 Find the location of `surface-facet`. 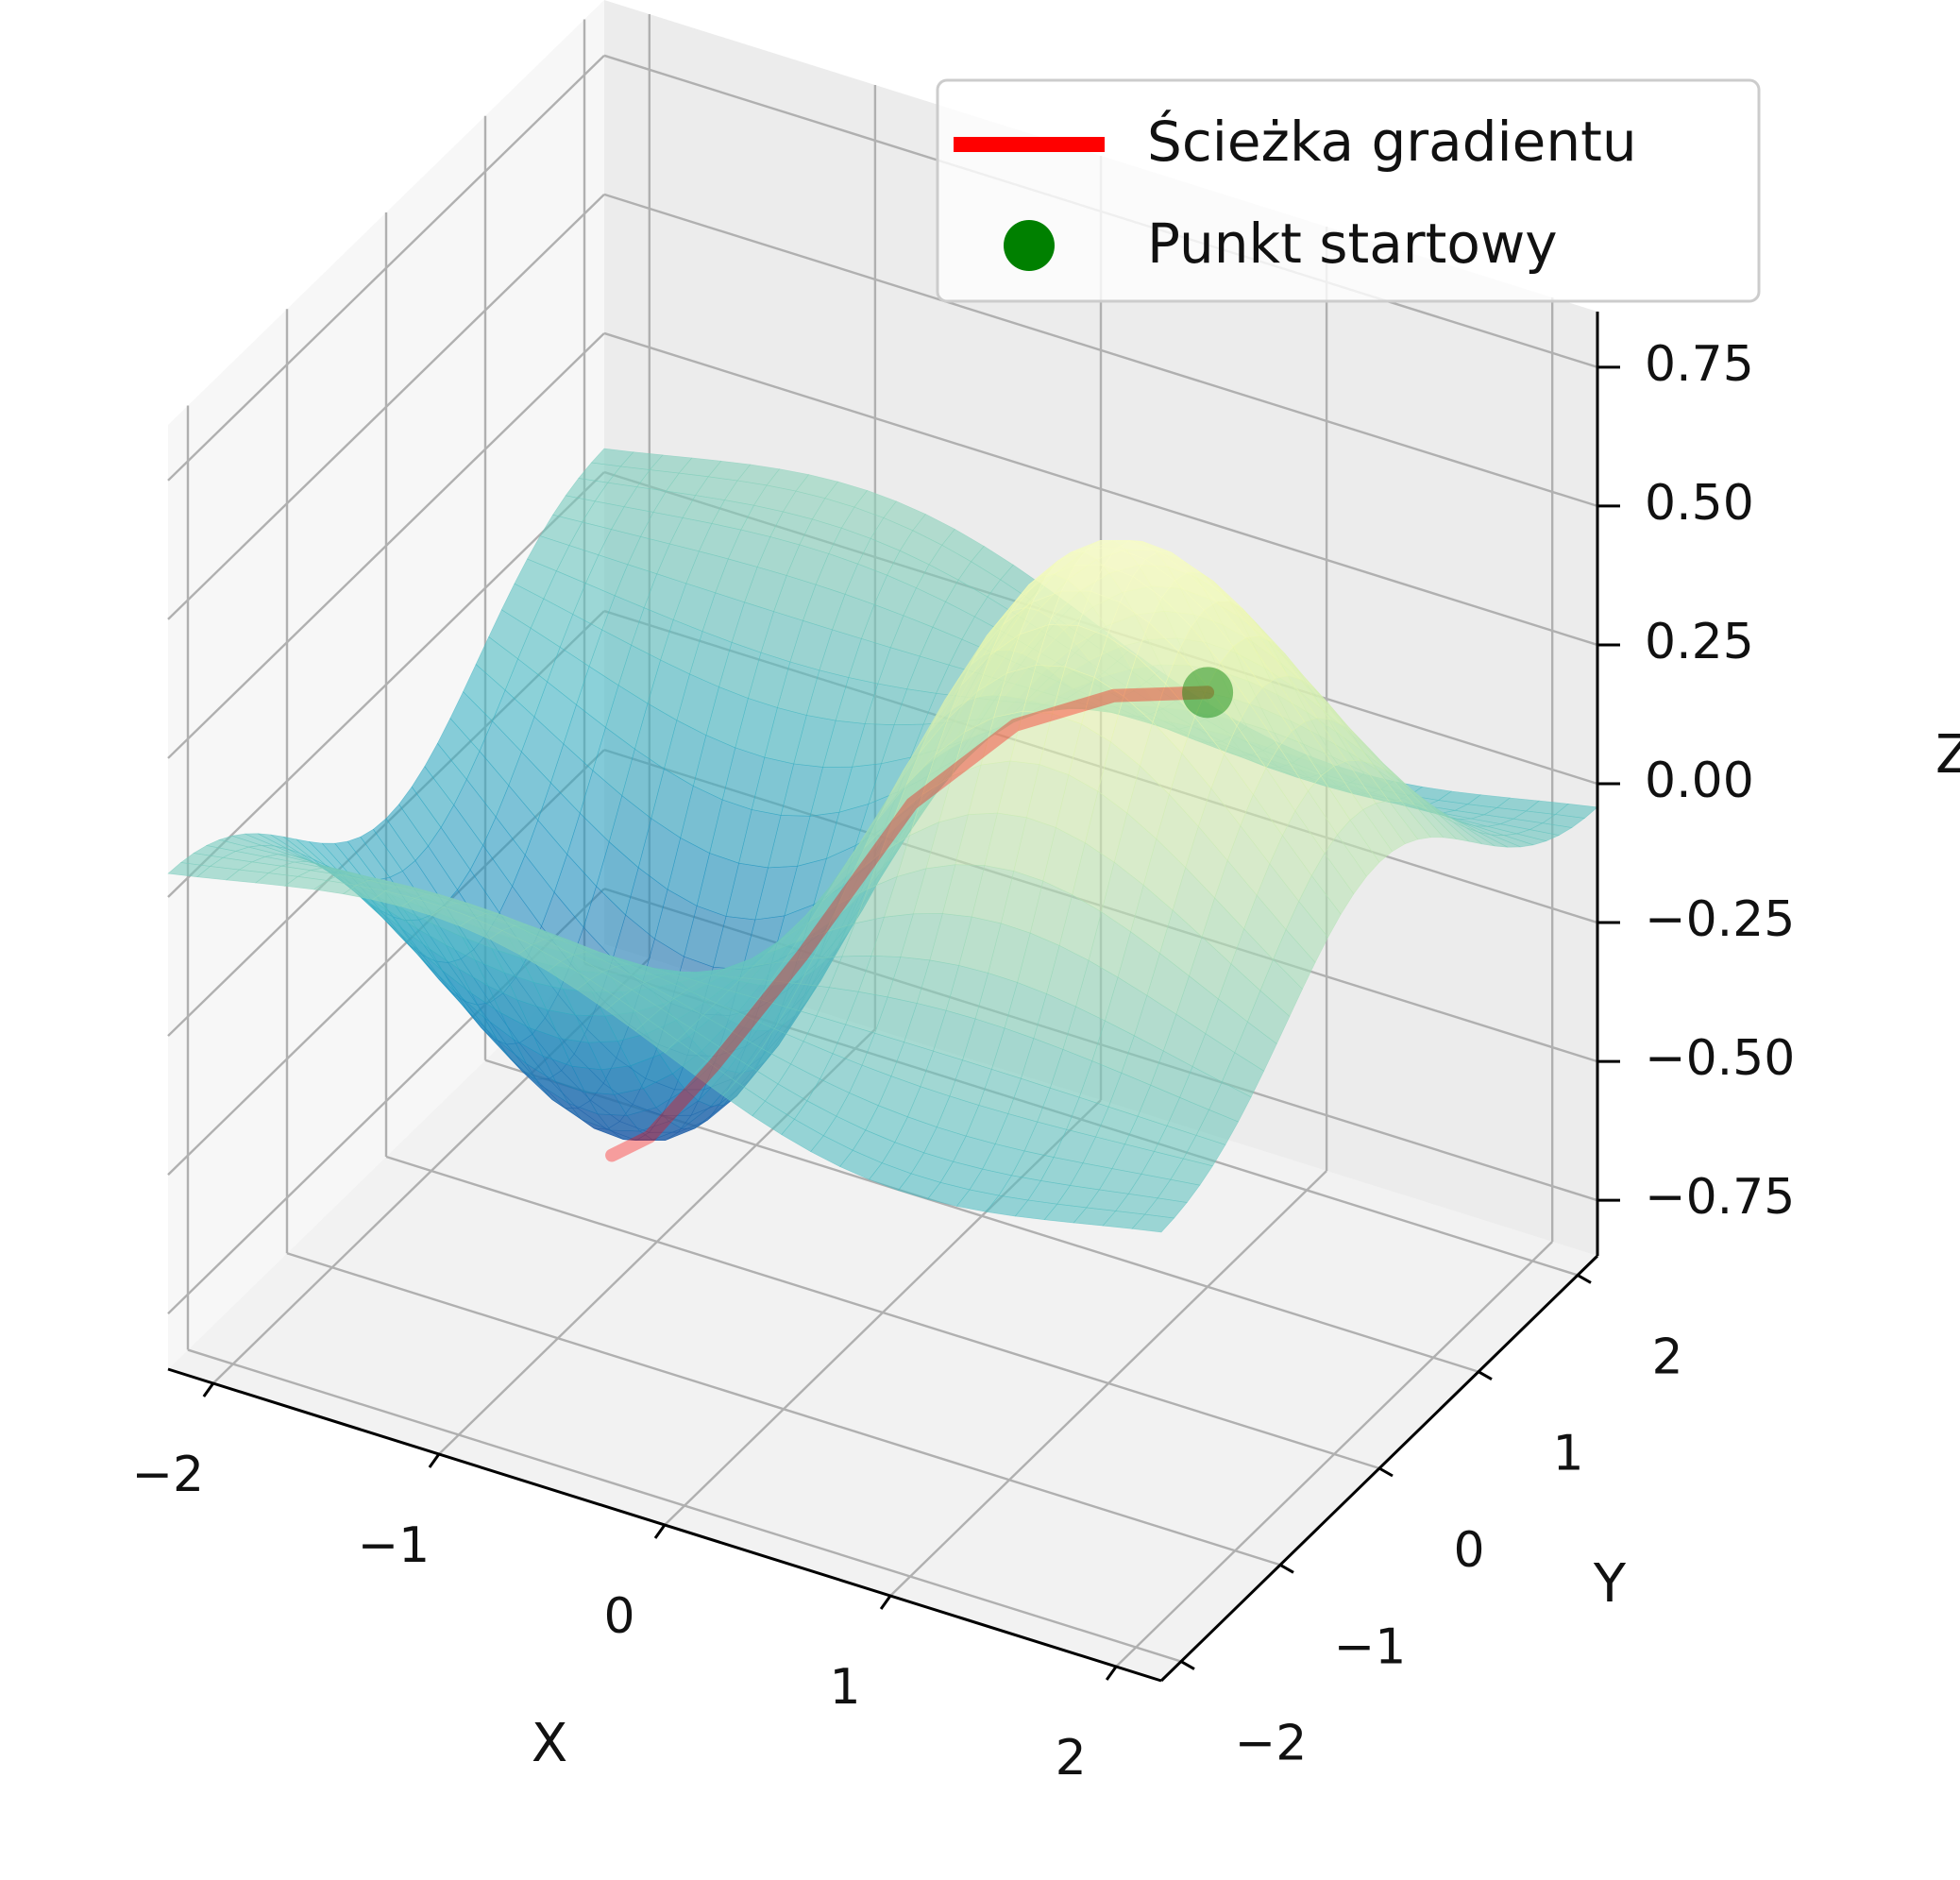

surface-facet is located at coordinates (1153, 1223).